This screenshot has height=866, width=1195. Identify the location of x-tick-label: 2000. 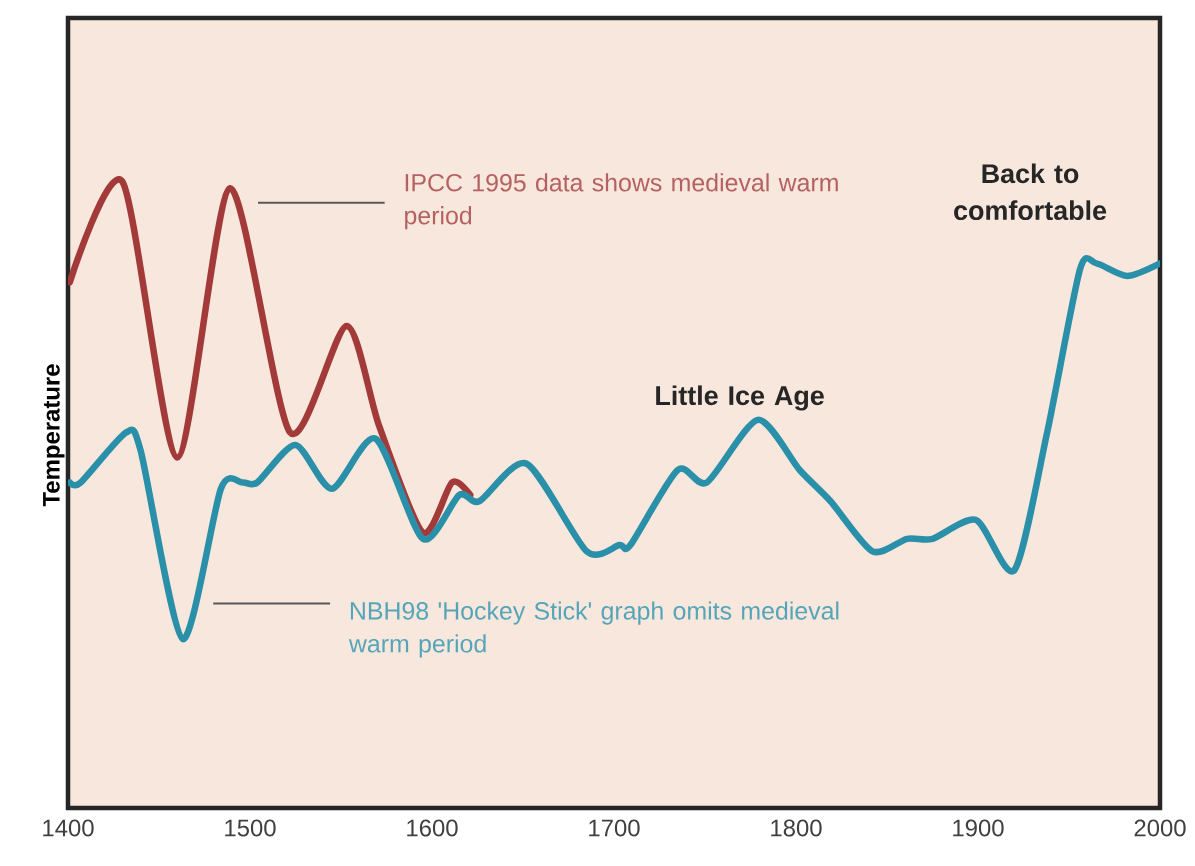
(1160, 828).